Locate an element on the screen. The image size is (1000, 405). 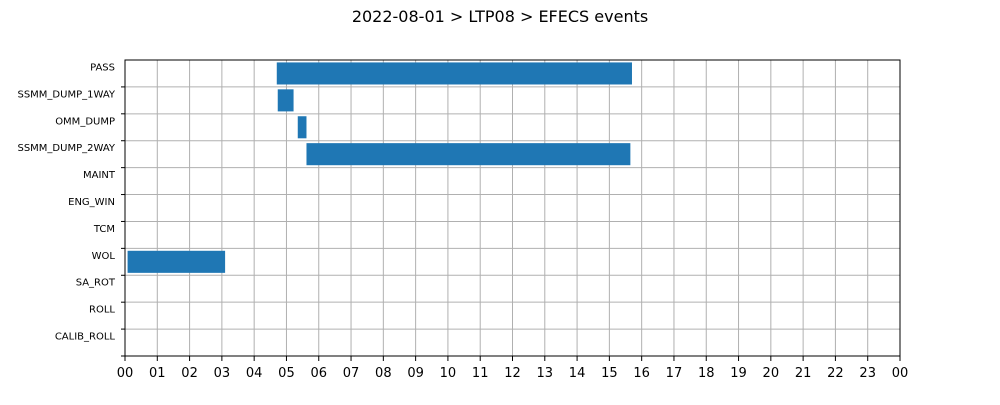
chart-title: 2022-08-01 > LTP08 > EFECS events is located at coordinates (500, 16).